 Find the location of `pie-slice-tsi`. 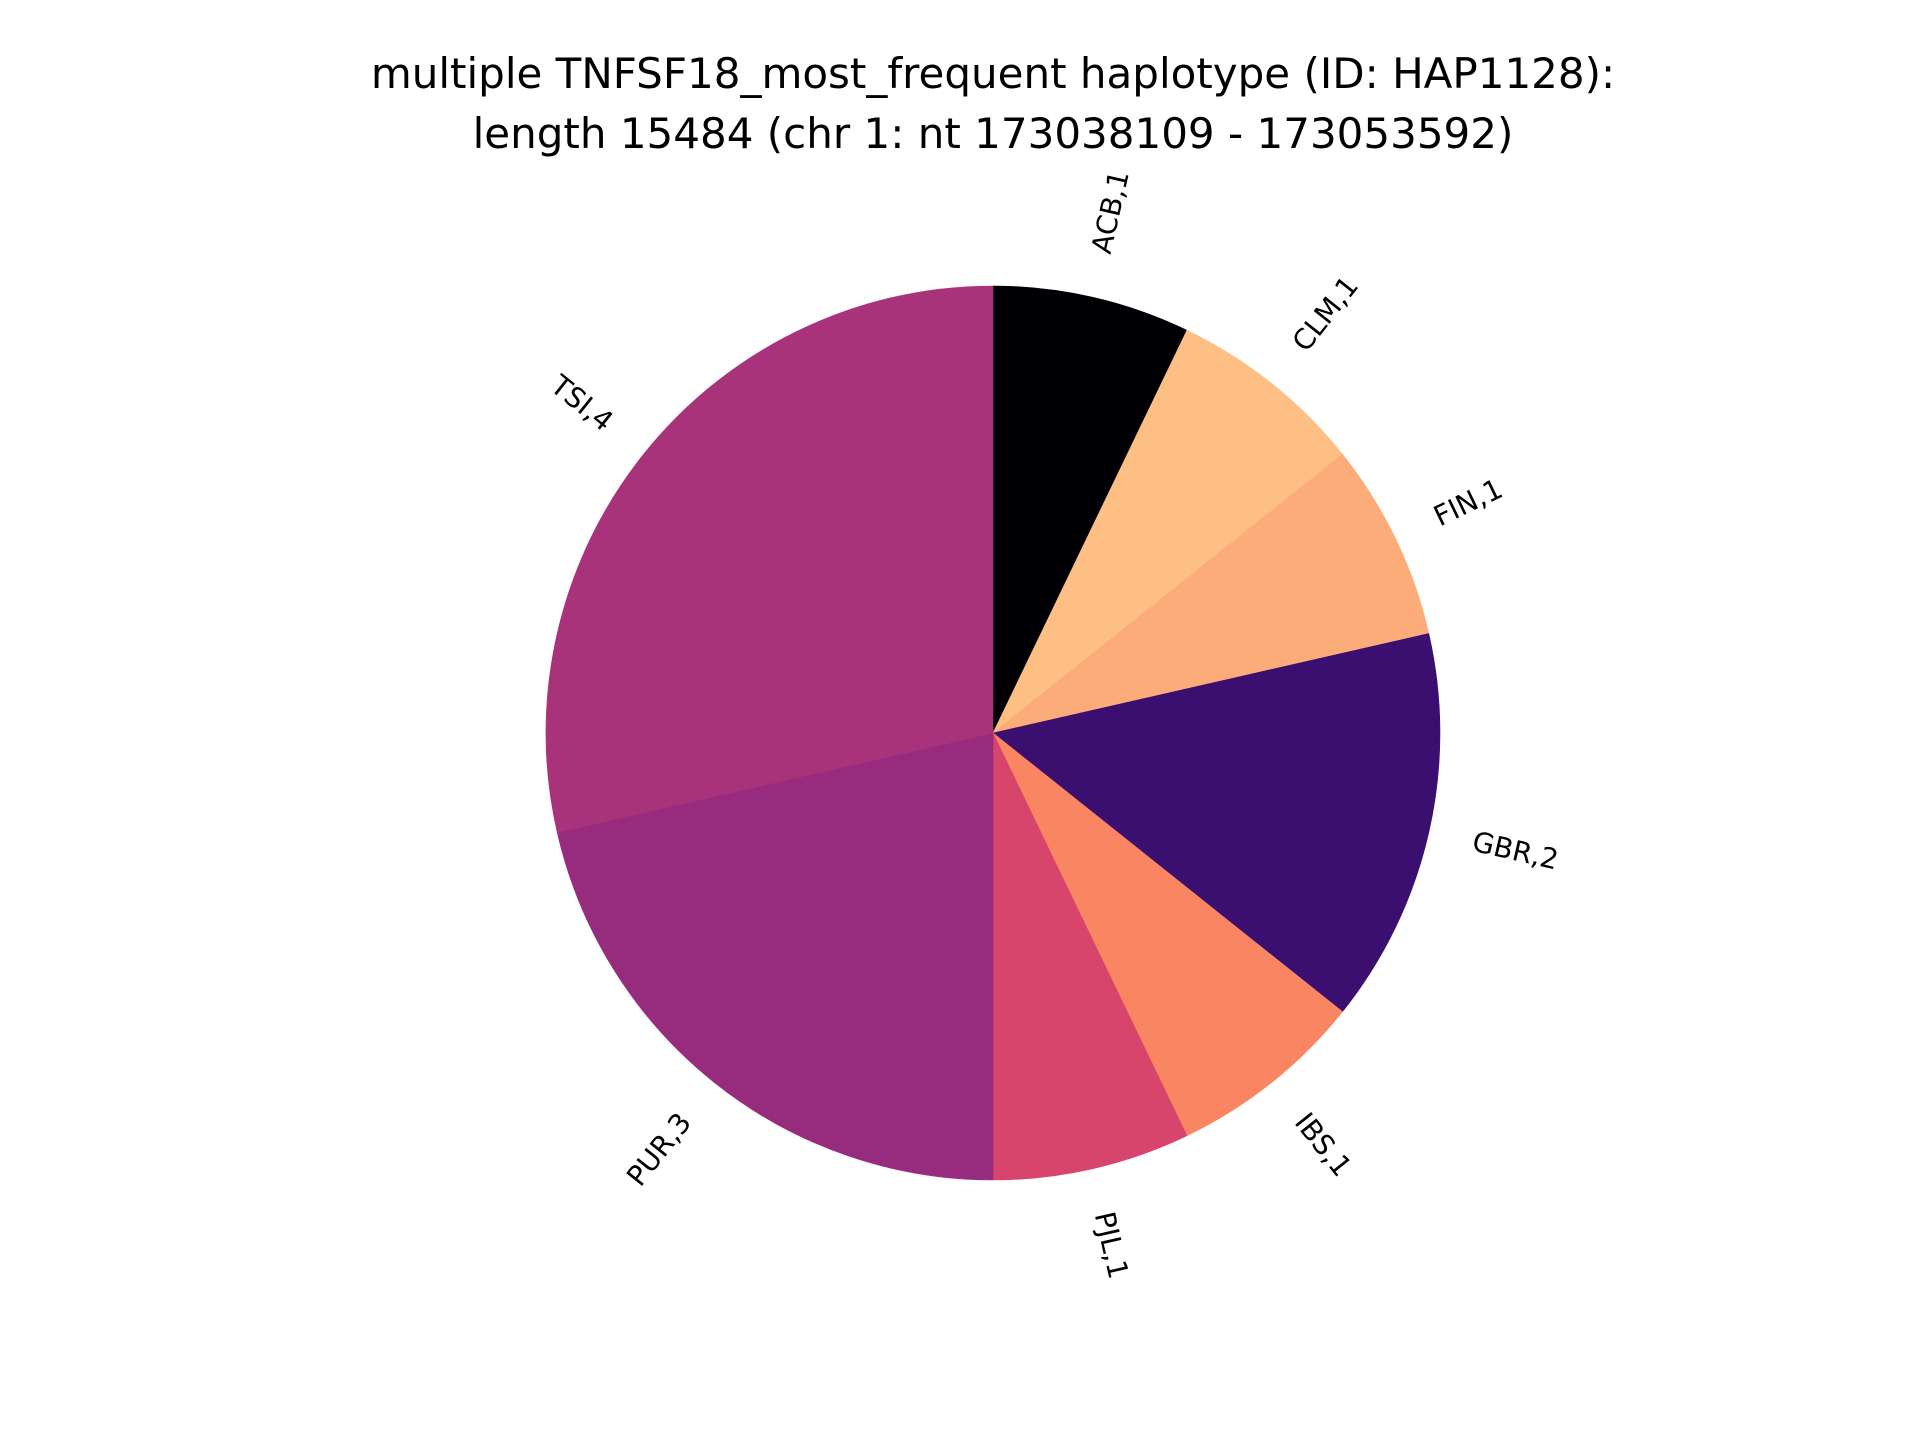

pie-slice-tsi is located at coordinates (769, 559).